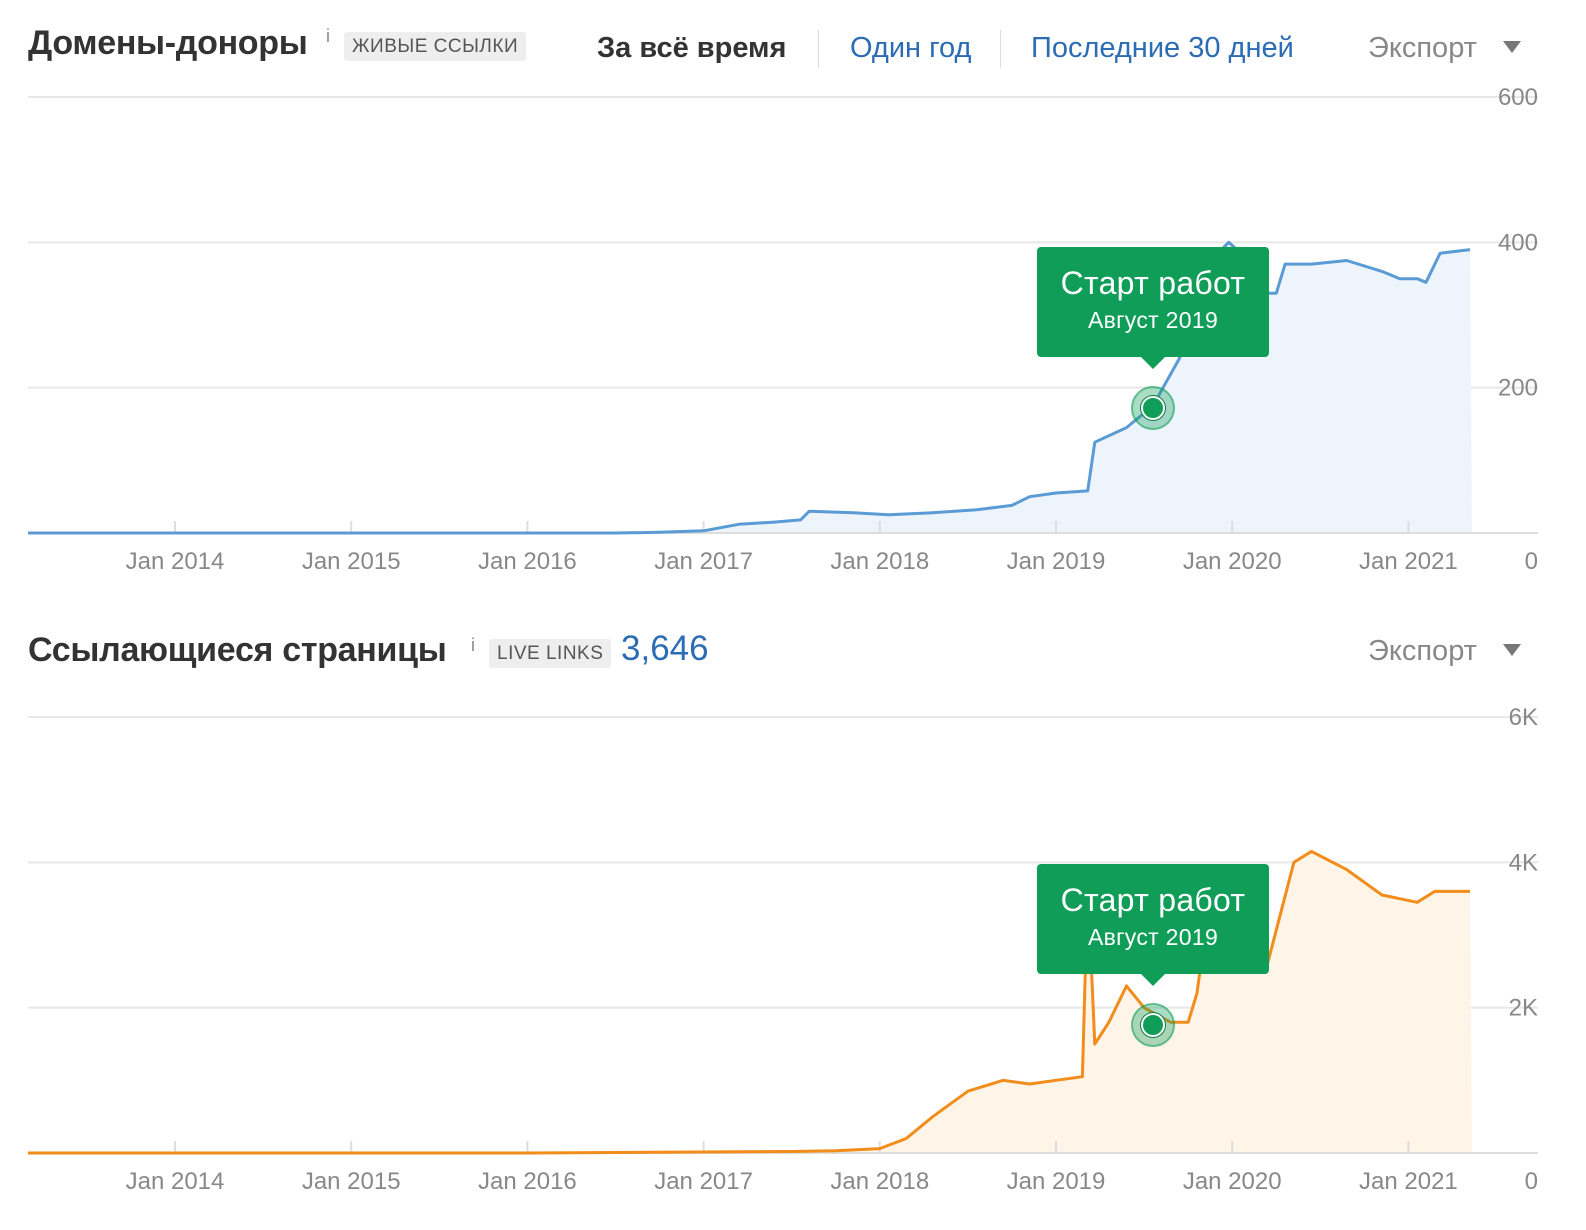 The height and width of the screenshot is (1230, 1586). What do you see at coordinates (1518, 97) in the screenshot?
I see `y-tick-label: 600` at bounding box center [1518, 97].